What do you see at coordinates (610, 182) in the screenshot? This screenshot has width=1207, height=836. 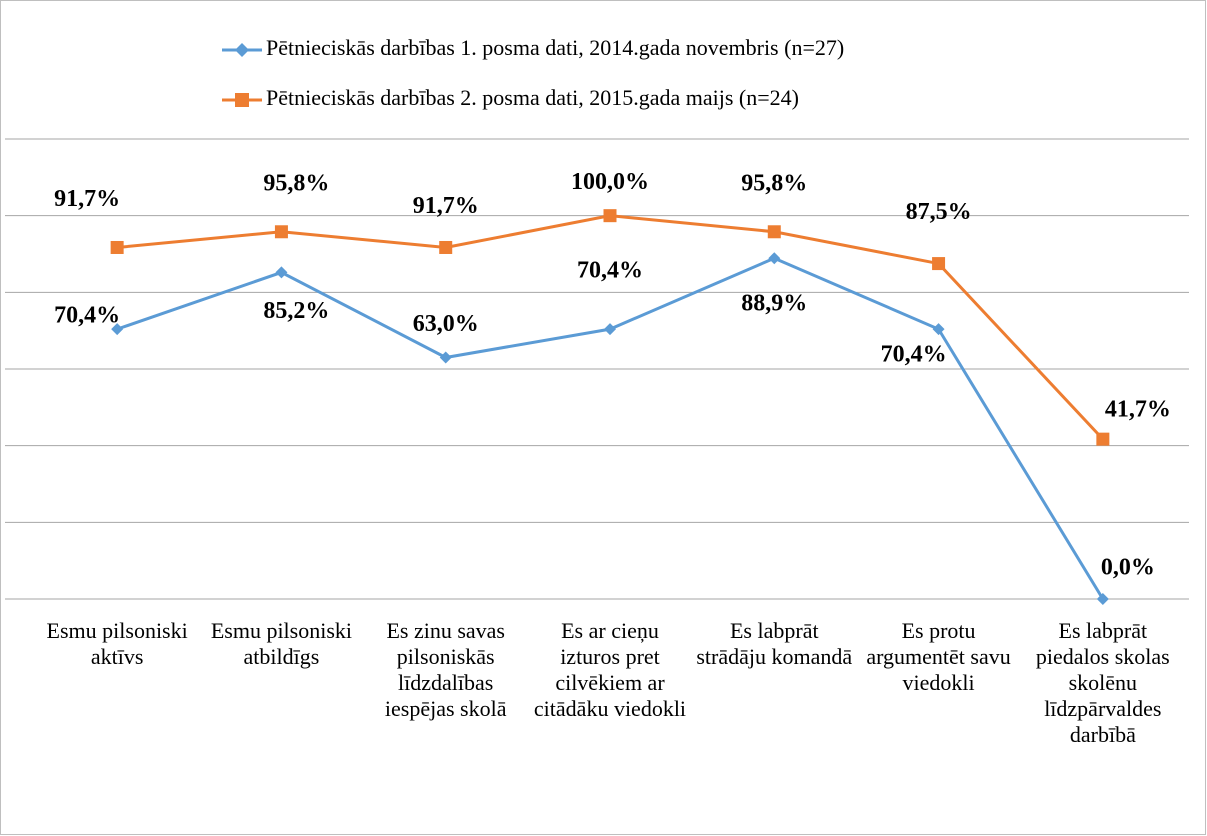 I see `data-label: 100,0%` at bounding box center [610, 182].